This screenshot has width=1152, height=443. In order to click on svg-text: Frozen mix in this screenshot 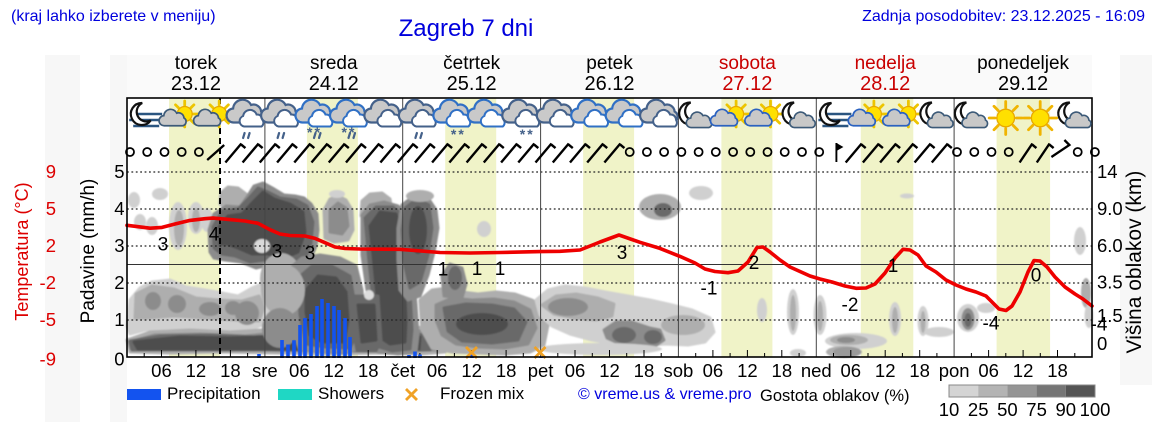, I will do `click(482, 393)`.